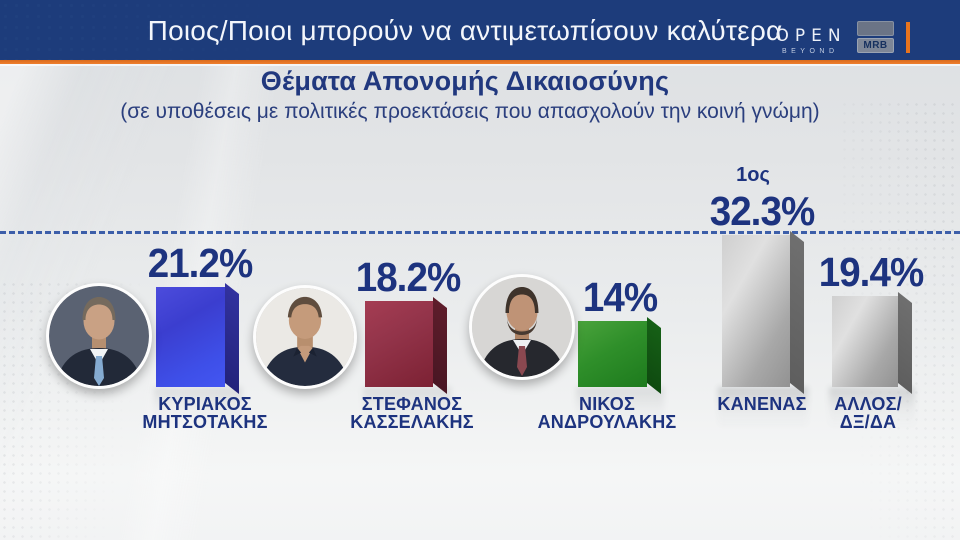 The width and height of the screenshot is (960, 540). Describe the element at coordinates (205, 421) in the screenshot. I see `name-line: ΜΗΤΣΟΤΑΚΗΣ` at that location.